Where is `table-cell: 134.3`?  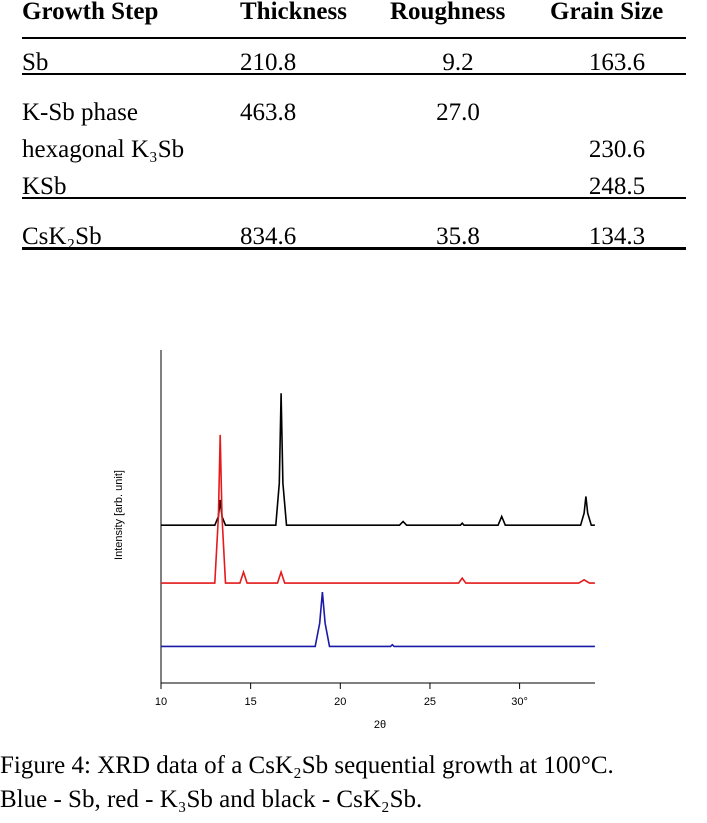 table-cell: 134.3 is located at coordinates (617, 236).